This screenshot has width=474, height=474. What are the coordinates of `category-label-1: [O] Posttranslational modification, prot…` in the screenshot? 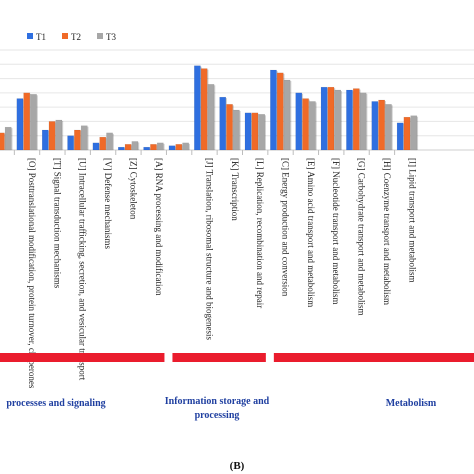 It's located at (32, 273).